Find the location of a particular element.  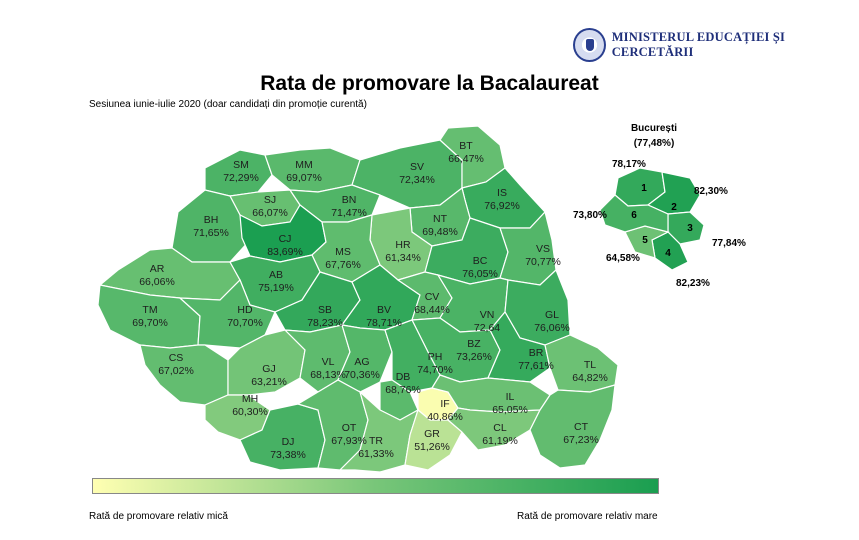

county-value-db: 68,76% is located at coordinates (403, 390).